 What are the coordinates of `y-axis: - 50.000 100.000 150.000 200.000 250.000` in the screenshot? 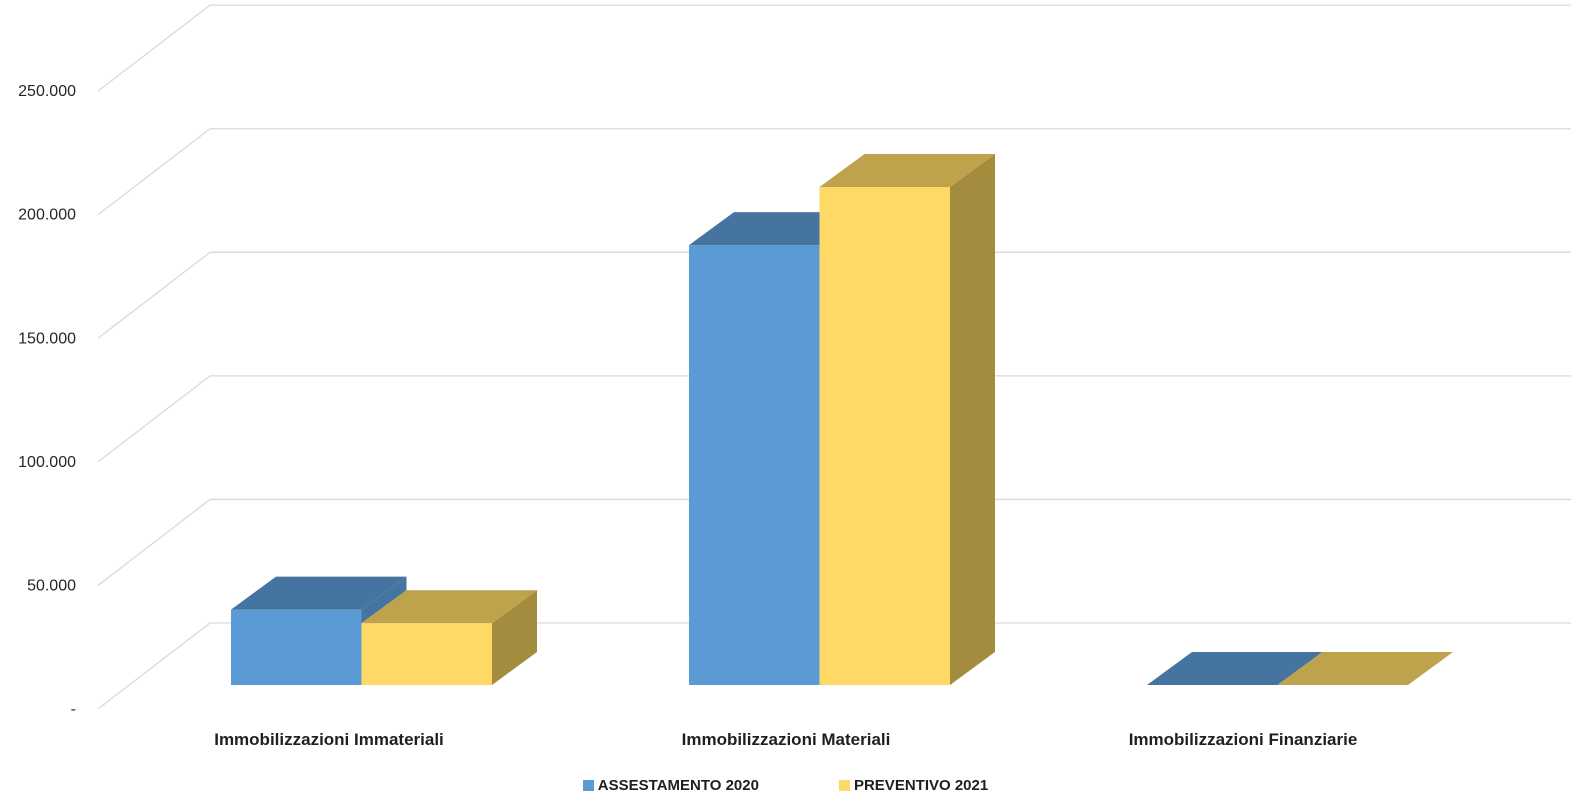 It's located at (47, 400).